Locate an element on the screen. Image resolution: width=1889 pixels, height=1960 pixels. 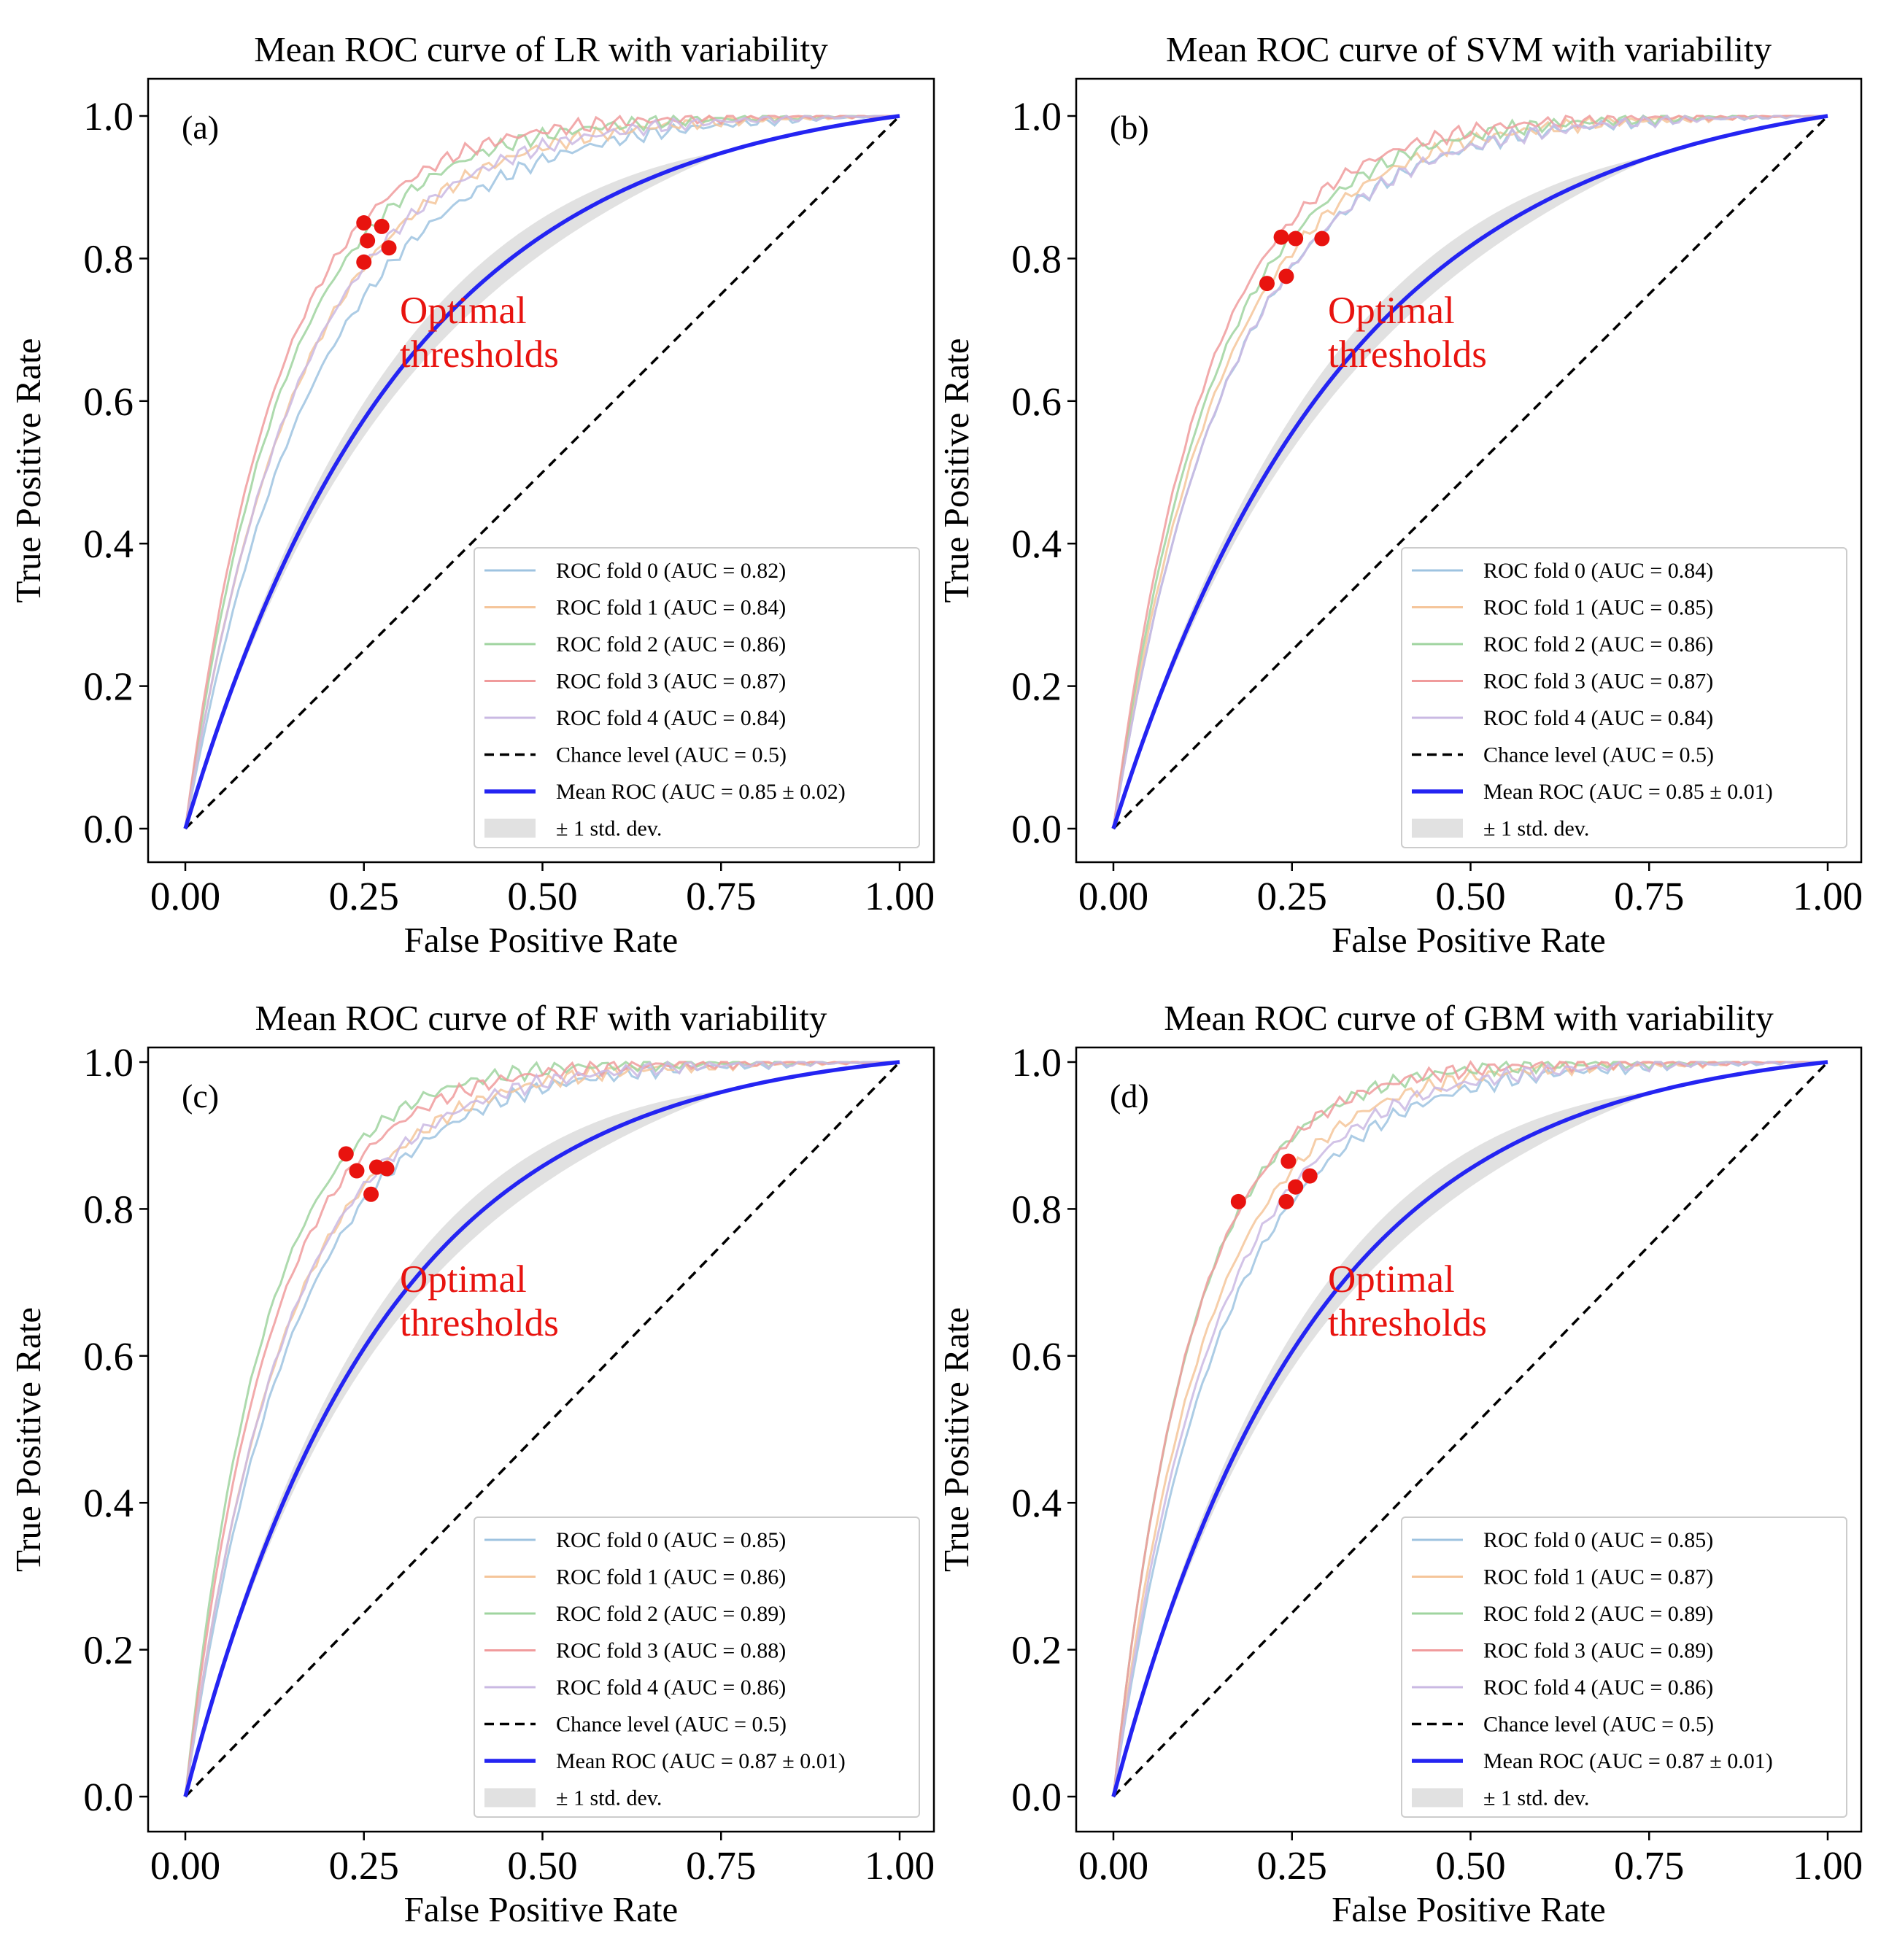
panel-label: (d) is located at coordinates (1129, 1096).